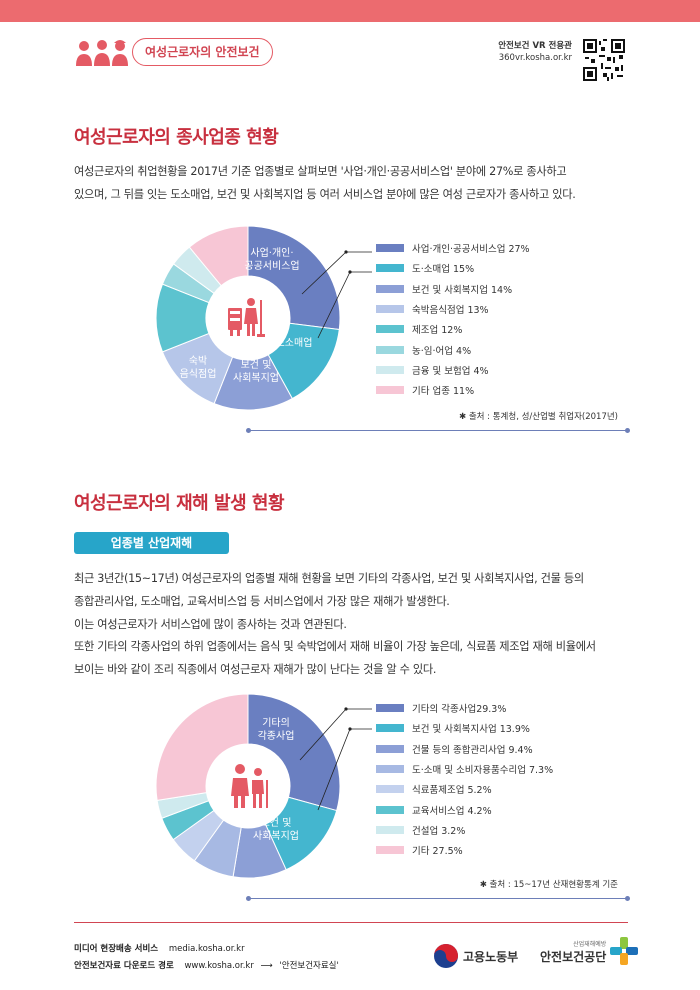 The width and height of the screenshot is (700, 990). Describe the element at coordinates (438, 898) in the screenshot. I see `section2-divider` at that location.